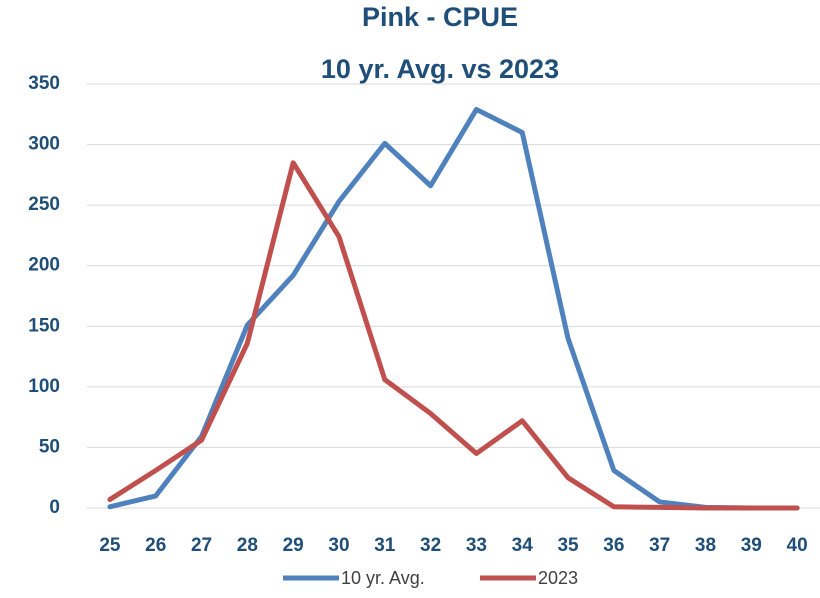 The image size is (820, 598). Describe the element at coordinates (44, 325) in the screenshot. I see `y-tick-label: 150` at that location.